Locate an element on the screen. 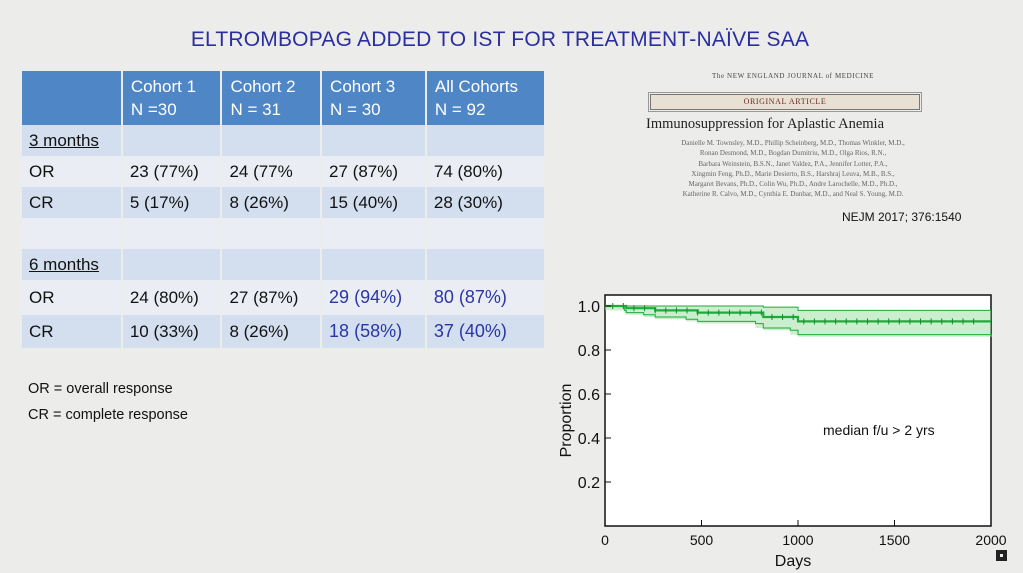  period-label: 3 months is located at coordinates (71, 140).